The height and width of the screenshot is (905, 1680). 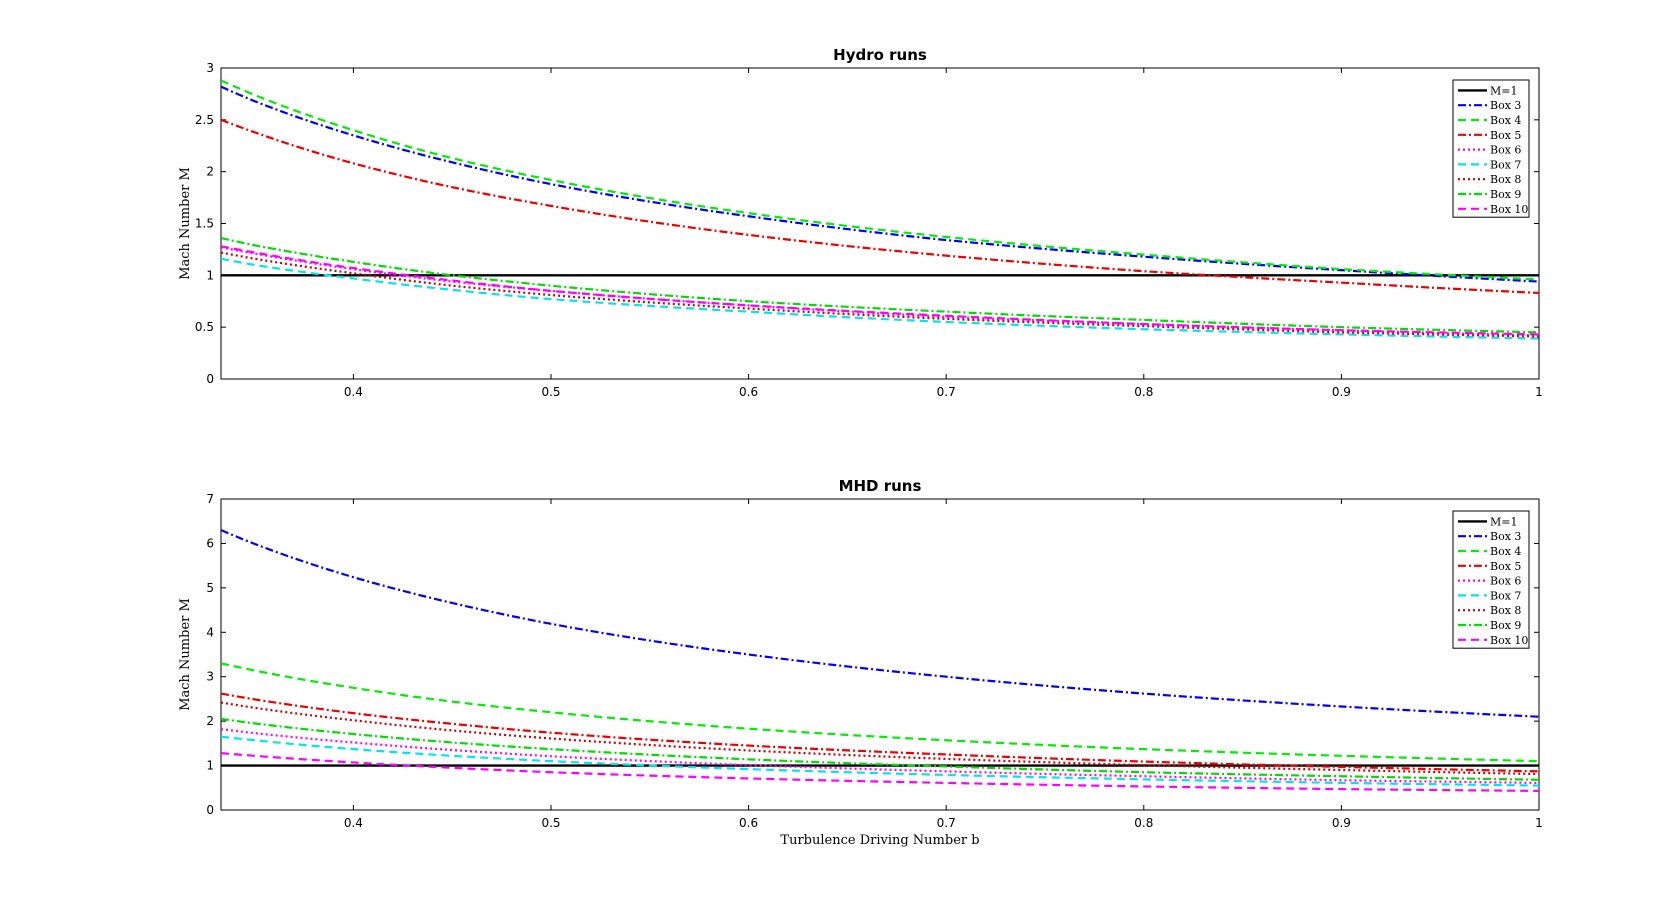 I want to click on y-tick-label: 6, so click(x=210, y=543).